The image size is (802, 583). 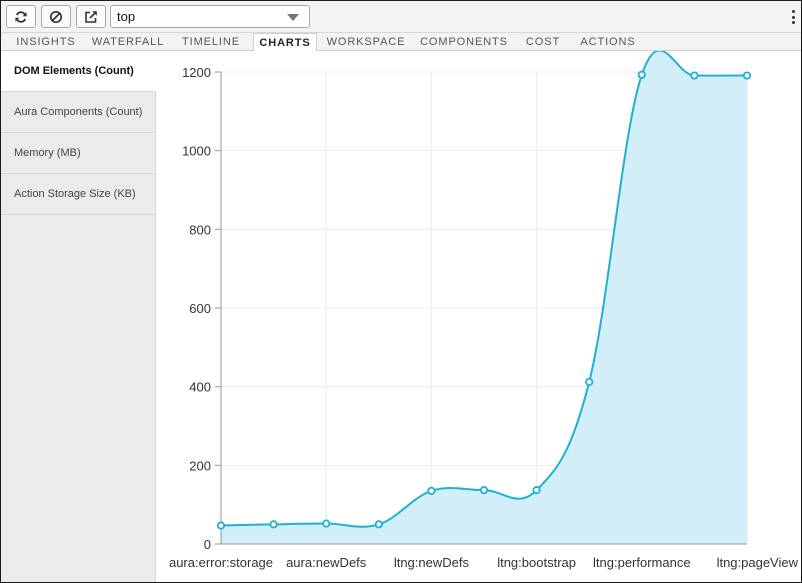 I want to click on x-tick-label: ltng:pageView, so click(x=758, y=562).